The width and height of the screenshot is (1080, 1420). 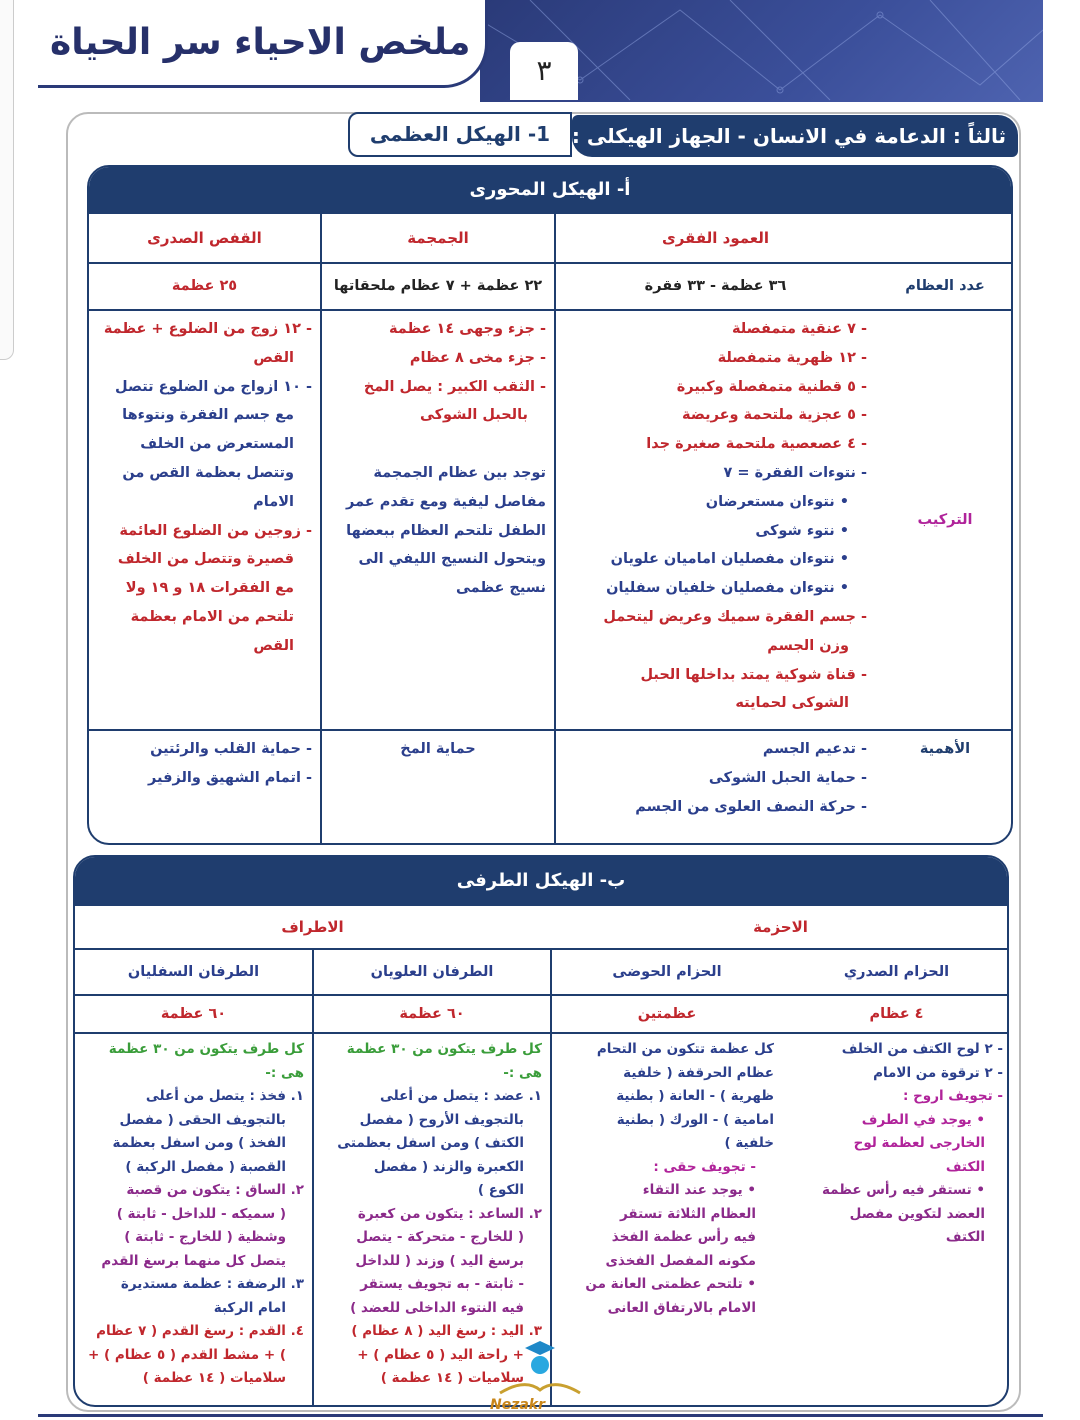 I want to click on text-line: سلاميات ( ١٤ عظمة ), so click(x=214, y=1378).